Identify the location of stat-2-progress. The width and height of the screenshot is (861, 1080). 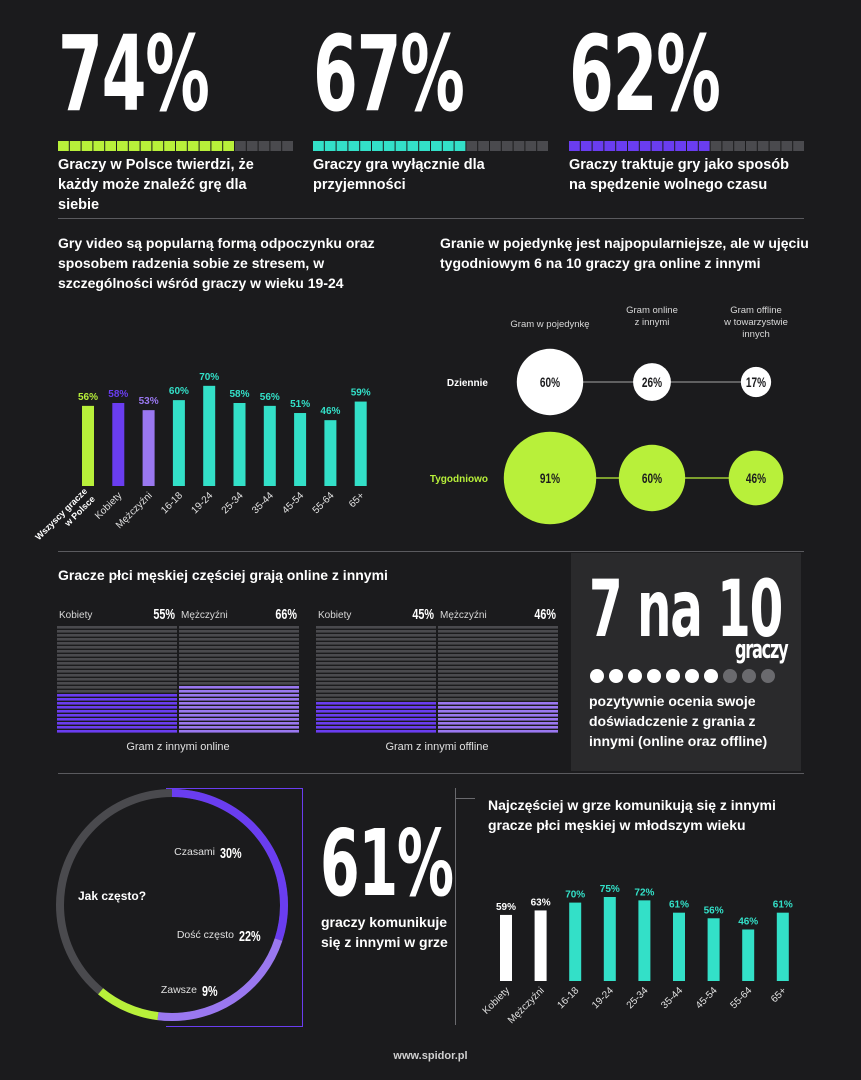
(430, 146).